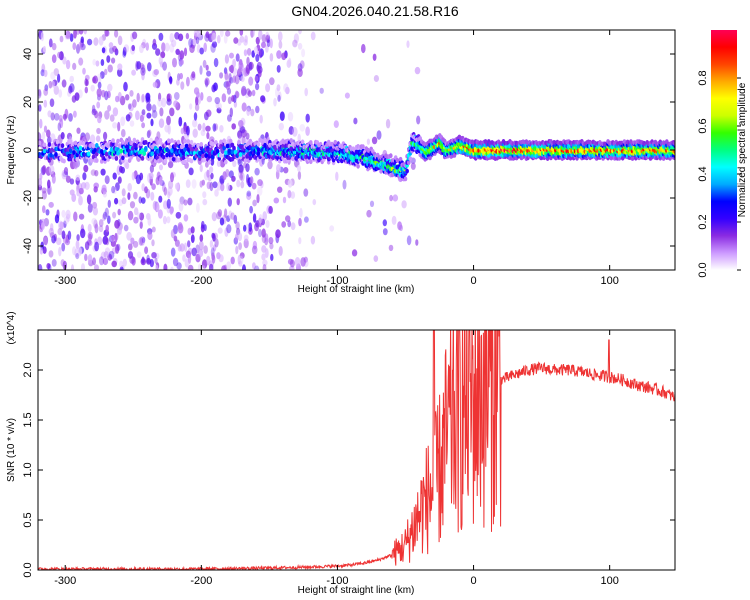  I want to click on colorbar-ticks: 0.0 0.2 0.4 0.6 0.8, so click(719, 174).